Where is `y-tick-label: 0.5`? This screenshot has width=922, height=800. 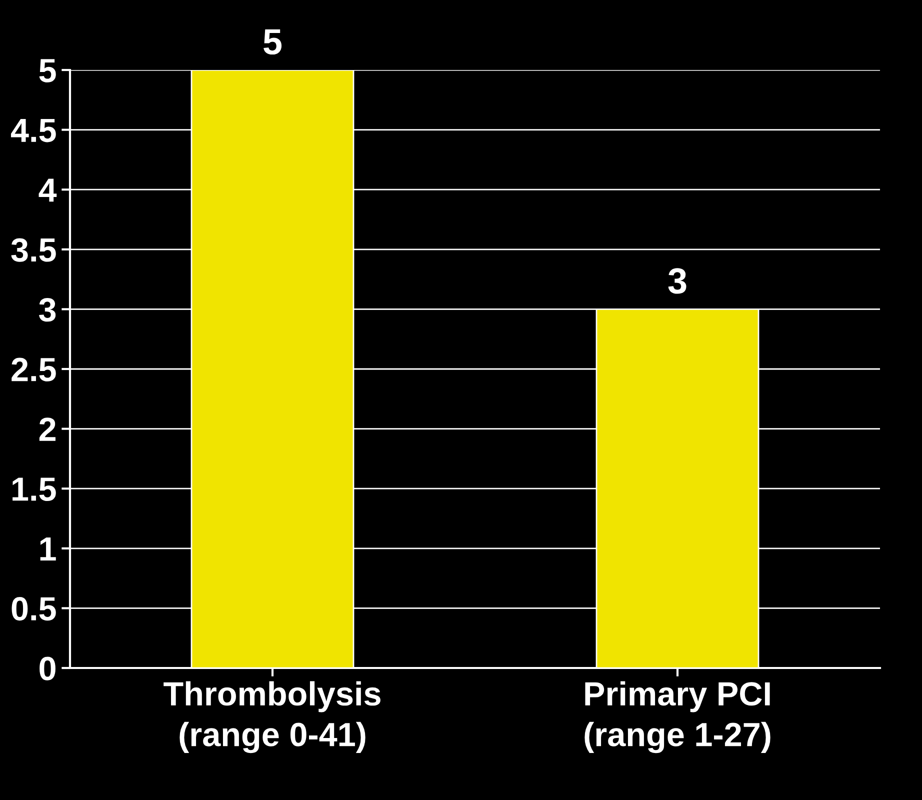 y-tick-label: 0.5 is located at coordinates (34, 609).